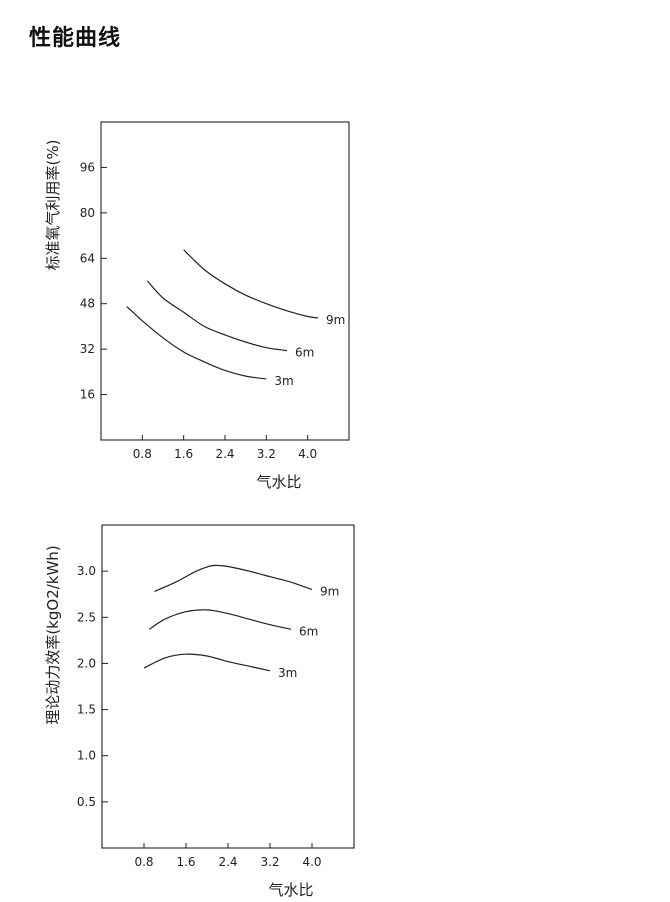 This screenshot has height=902, width=670. Describe the element at coordinates (87, 395) in the screenshot. I see `y-tick-label: 16` at that location.